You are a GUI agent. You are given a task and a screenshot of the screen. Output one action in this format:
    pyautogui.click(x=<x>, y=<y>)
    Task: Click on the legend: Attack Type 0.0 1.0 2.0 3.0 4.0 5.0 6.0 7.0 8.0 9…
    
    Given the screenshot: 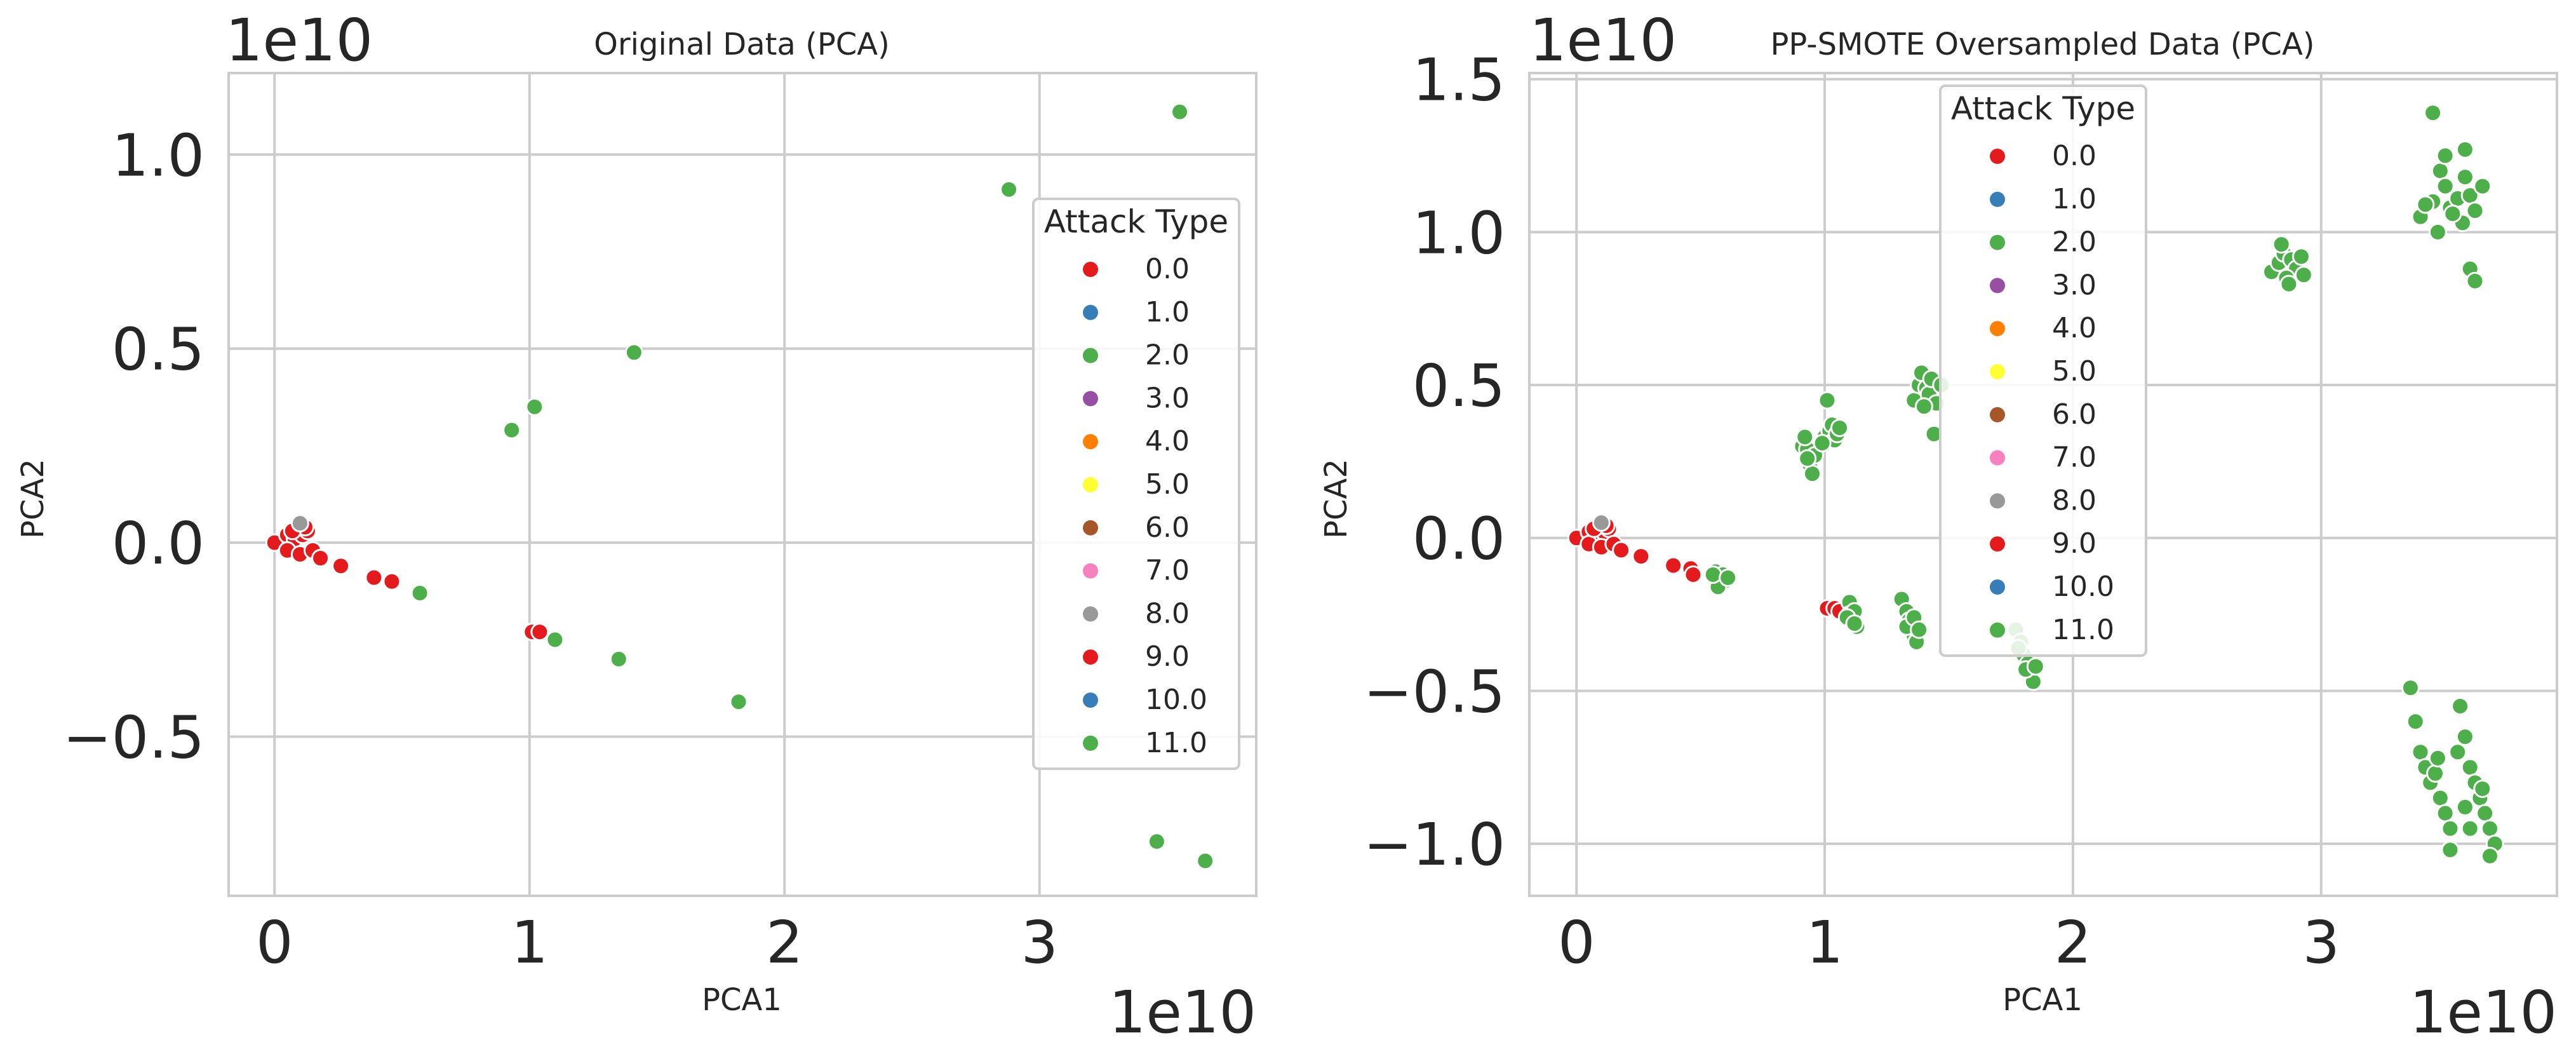 What is the action you would take?
    pyautogui.click(x=1136, y=484)
    